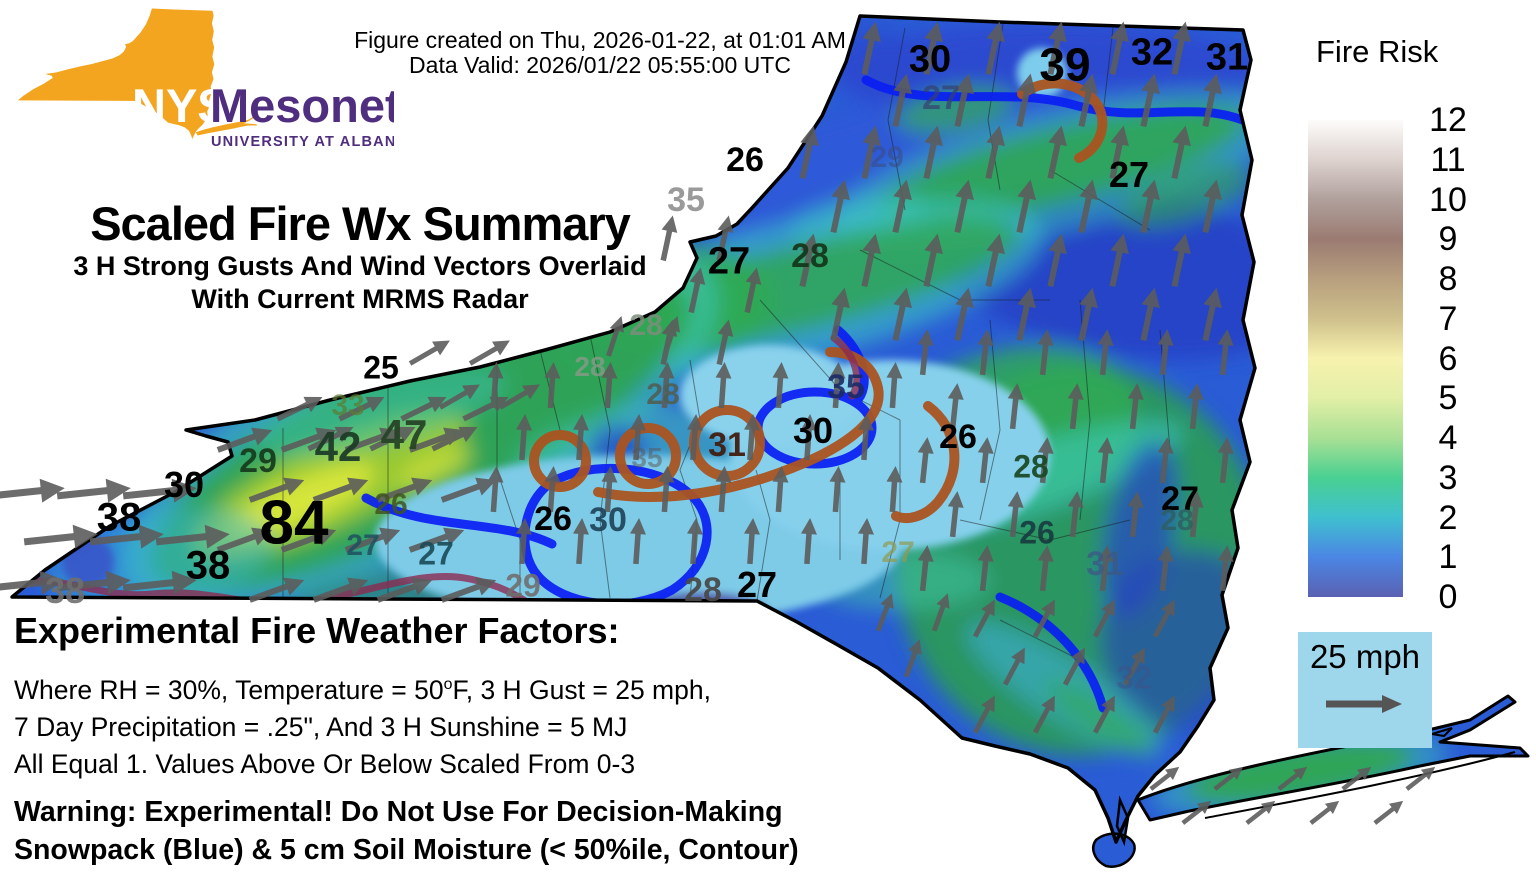  Describe the element at coordinates (1448, 597) in the screenshot. I see `colorbar-tick-0: 0` at that location.